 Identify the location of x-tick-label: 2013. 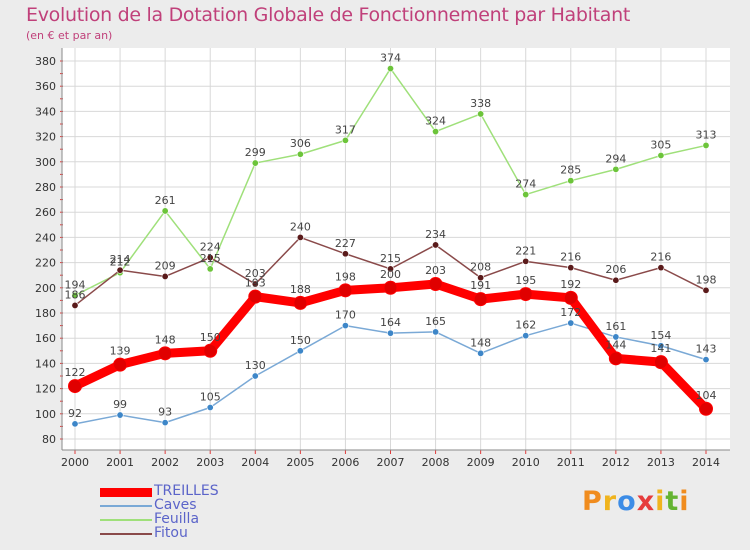
(661, 462).